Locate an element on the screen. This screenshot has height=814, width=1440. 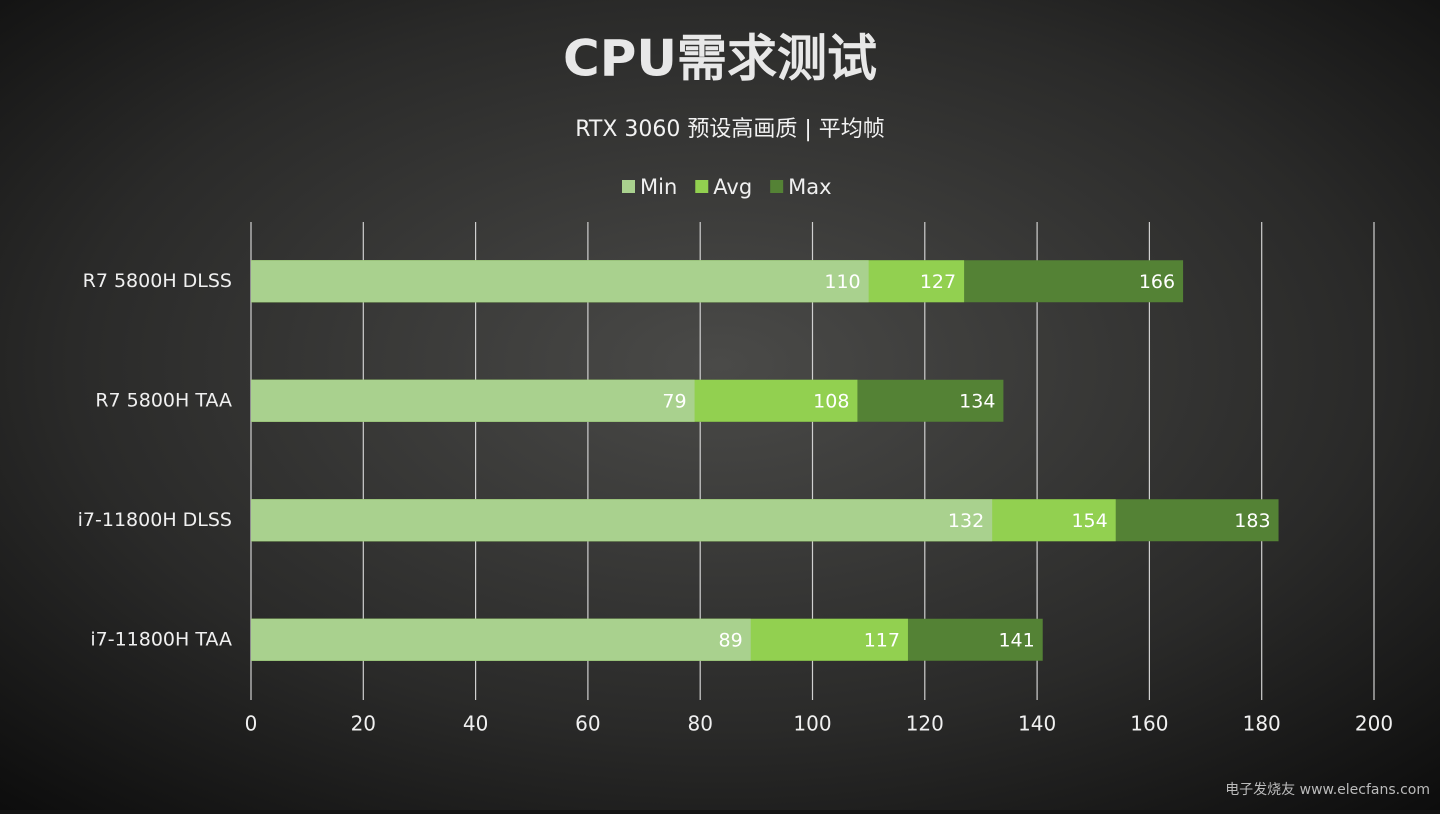
value-label: 154 is located at coordinates (1089, 521).